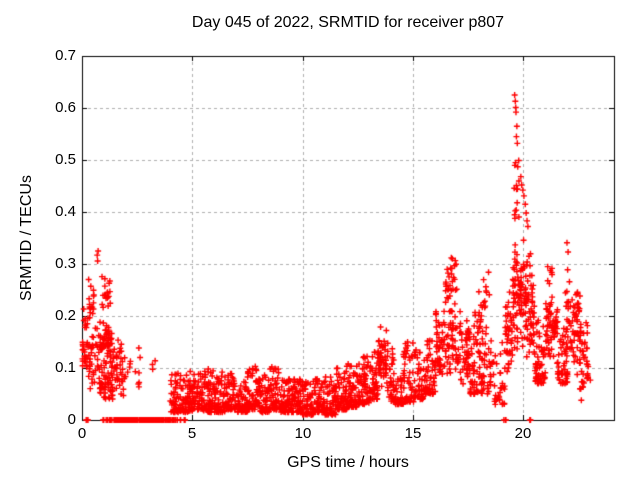 This screenshot has height=480, width=640. I want to click on y-tick-label: 0.5, so click(65, 159).